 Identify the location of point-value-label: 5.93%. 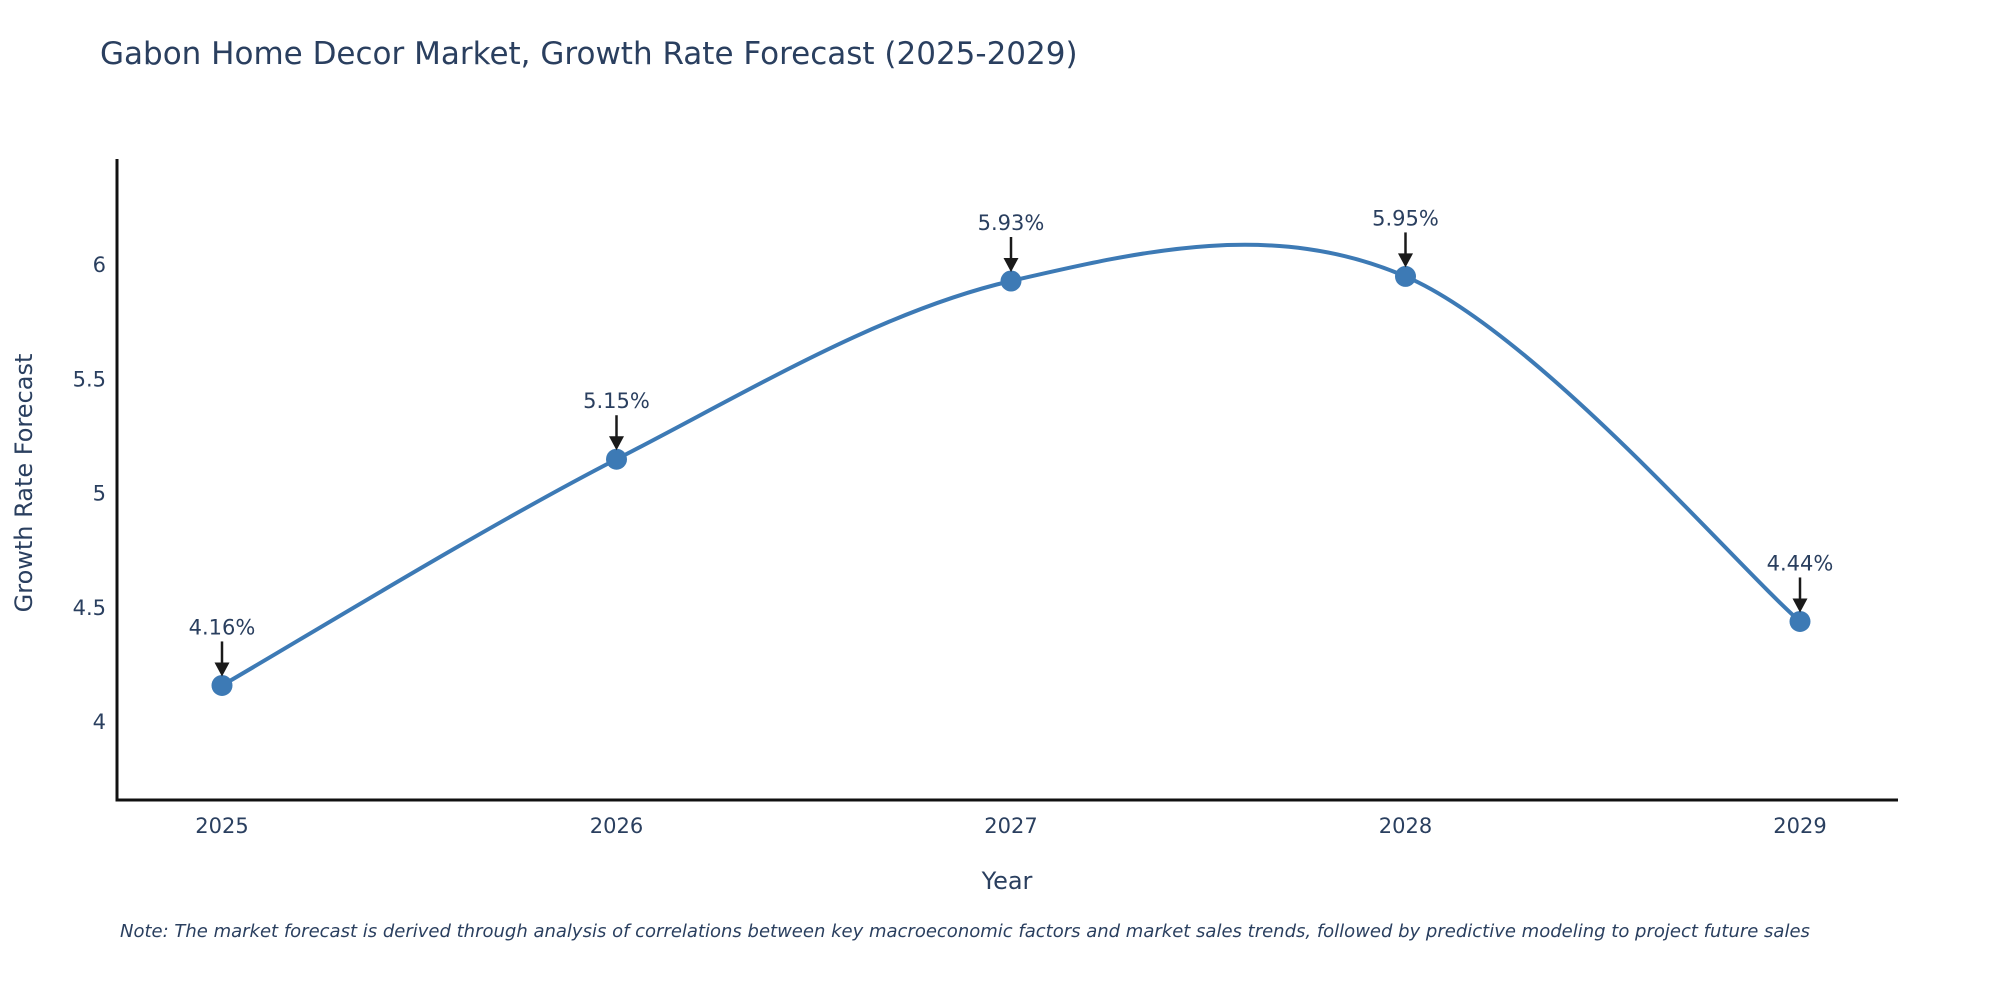
(1011, 223).